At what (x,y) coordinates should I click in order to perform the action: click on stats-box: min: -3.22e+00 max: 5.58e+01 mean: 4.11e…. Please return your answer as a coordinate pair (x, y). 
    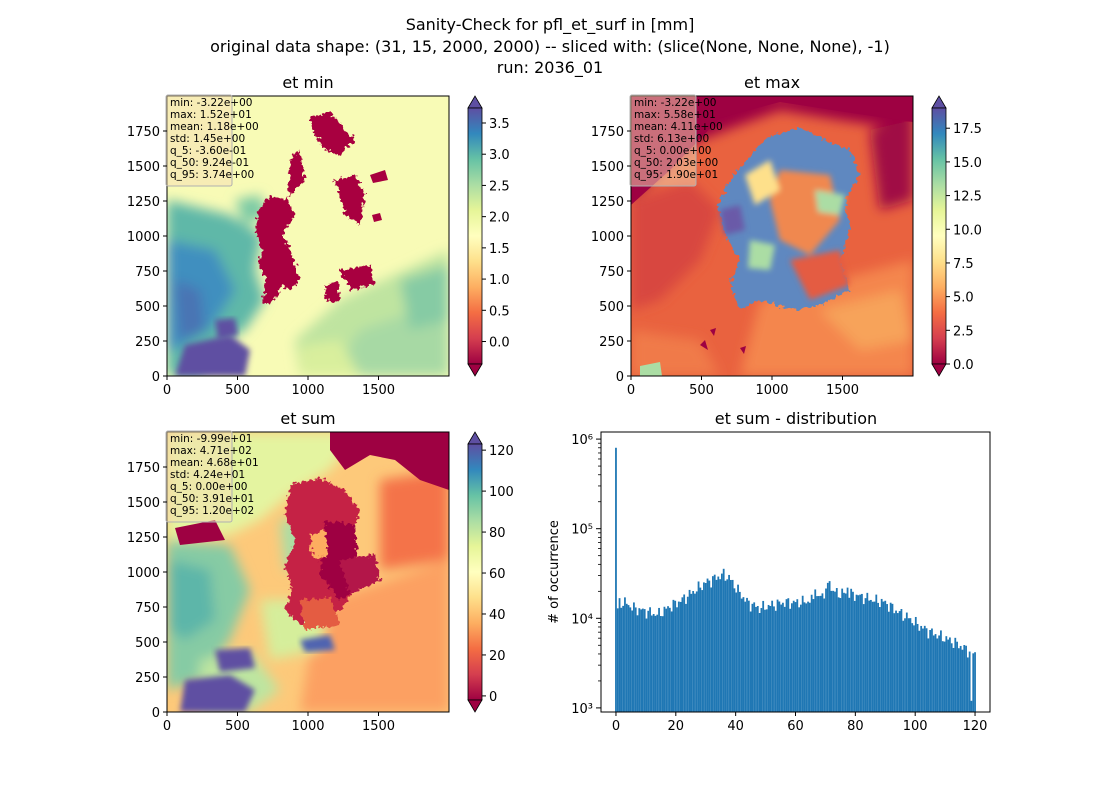
    Looking at the image, I should click on (676, 140).